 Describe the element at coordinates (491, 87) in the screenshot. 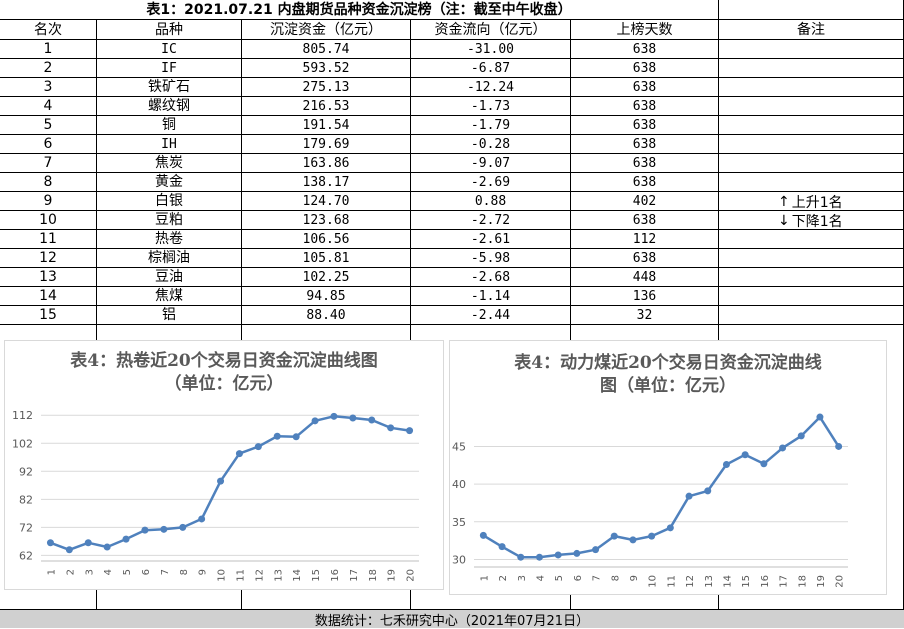

I see `fund-flow-cell: -12.24` at that location.